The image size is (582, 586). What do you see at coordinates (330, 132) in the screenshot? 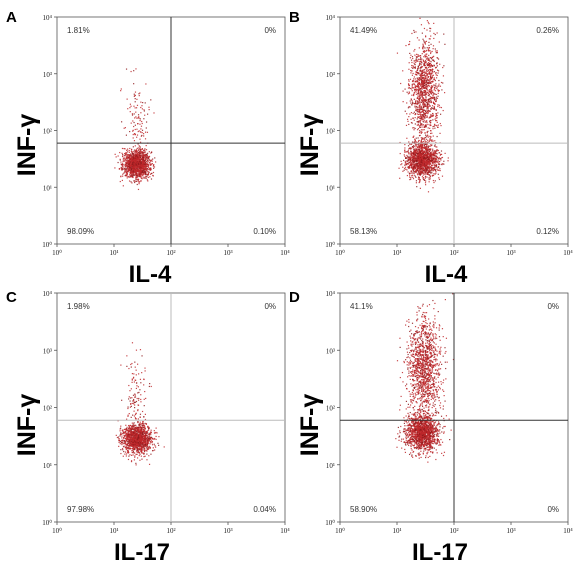
I see `y-tick-label: 10²` at bounding box center [330, 132].